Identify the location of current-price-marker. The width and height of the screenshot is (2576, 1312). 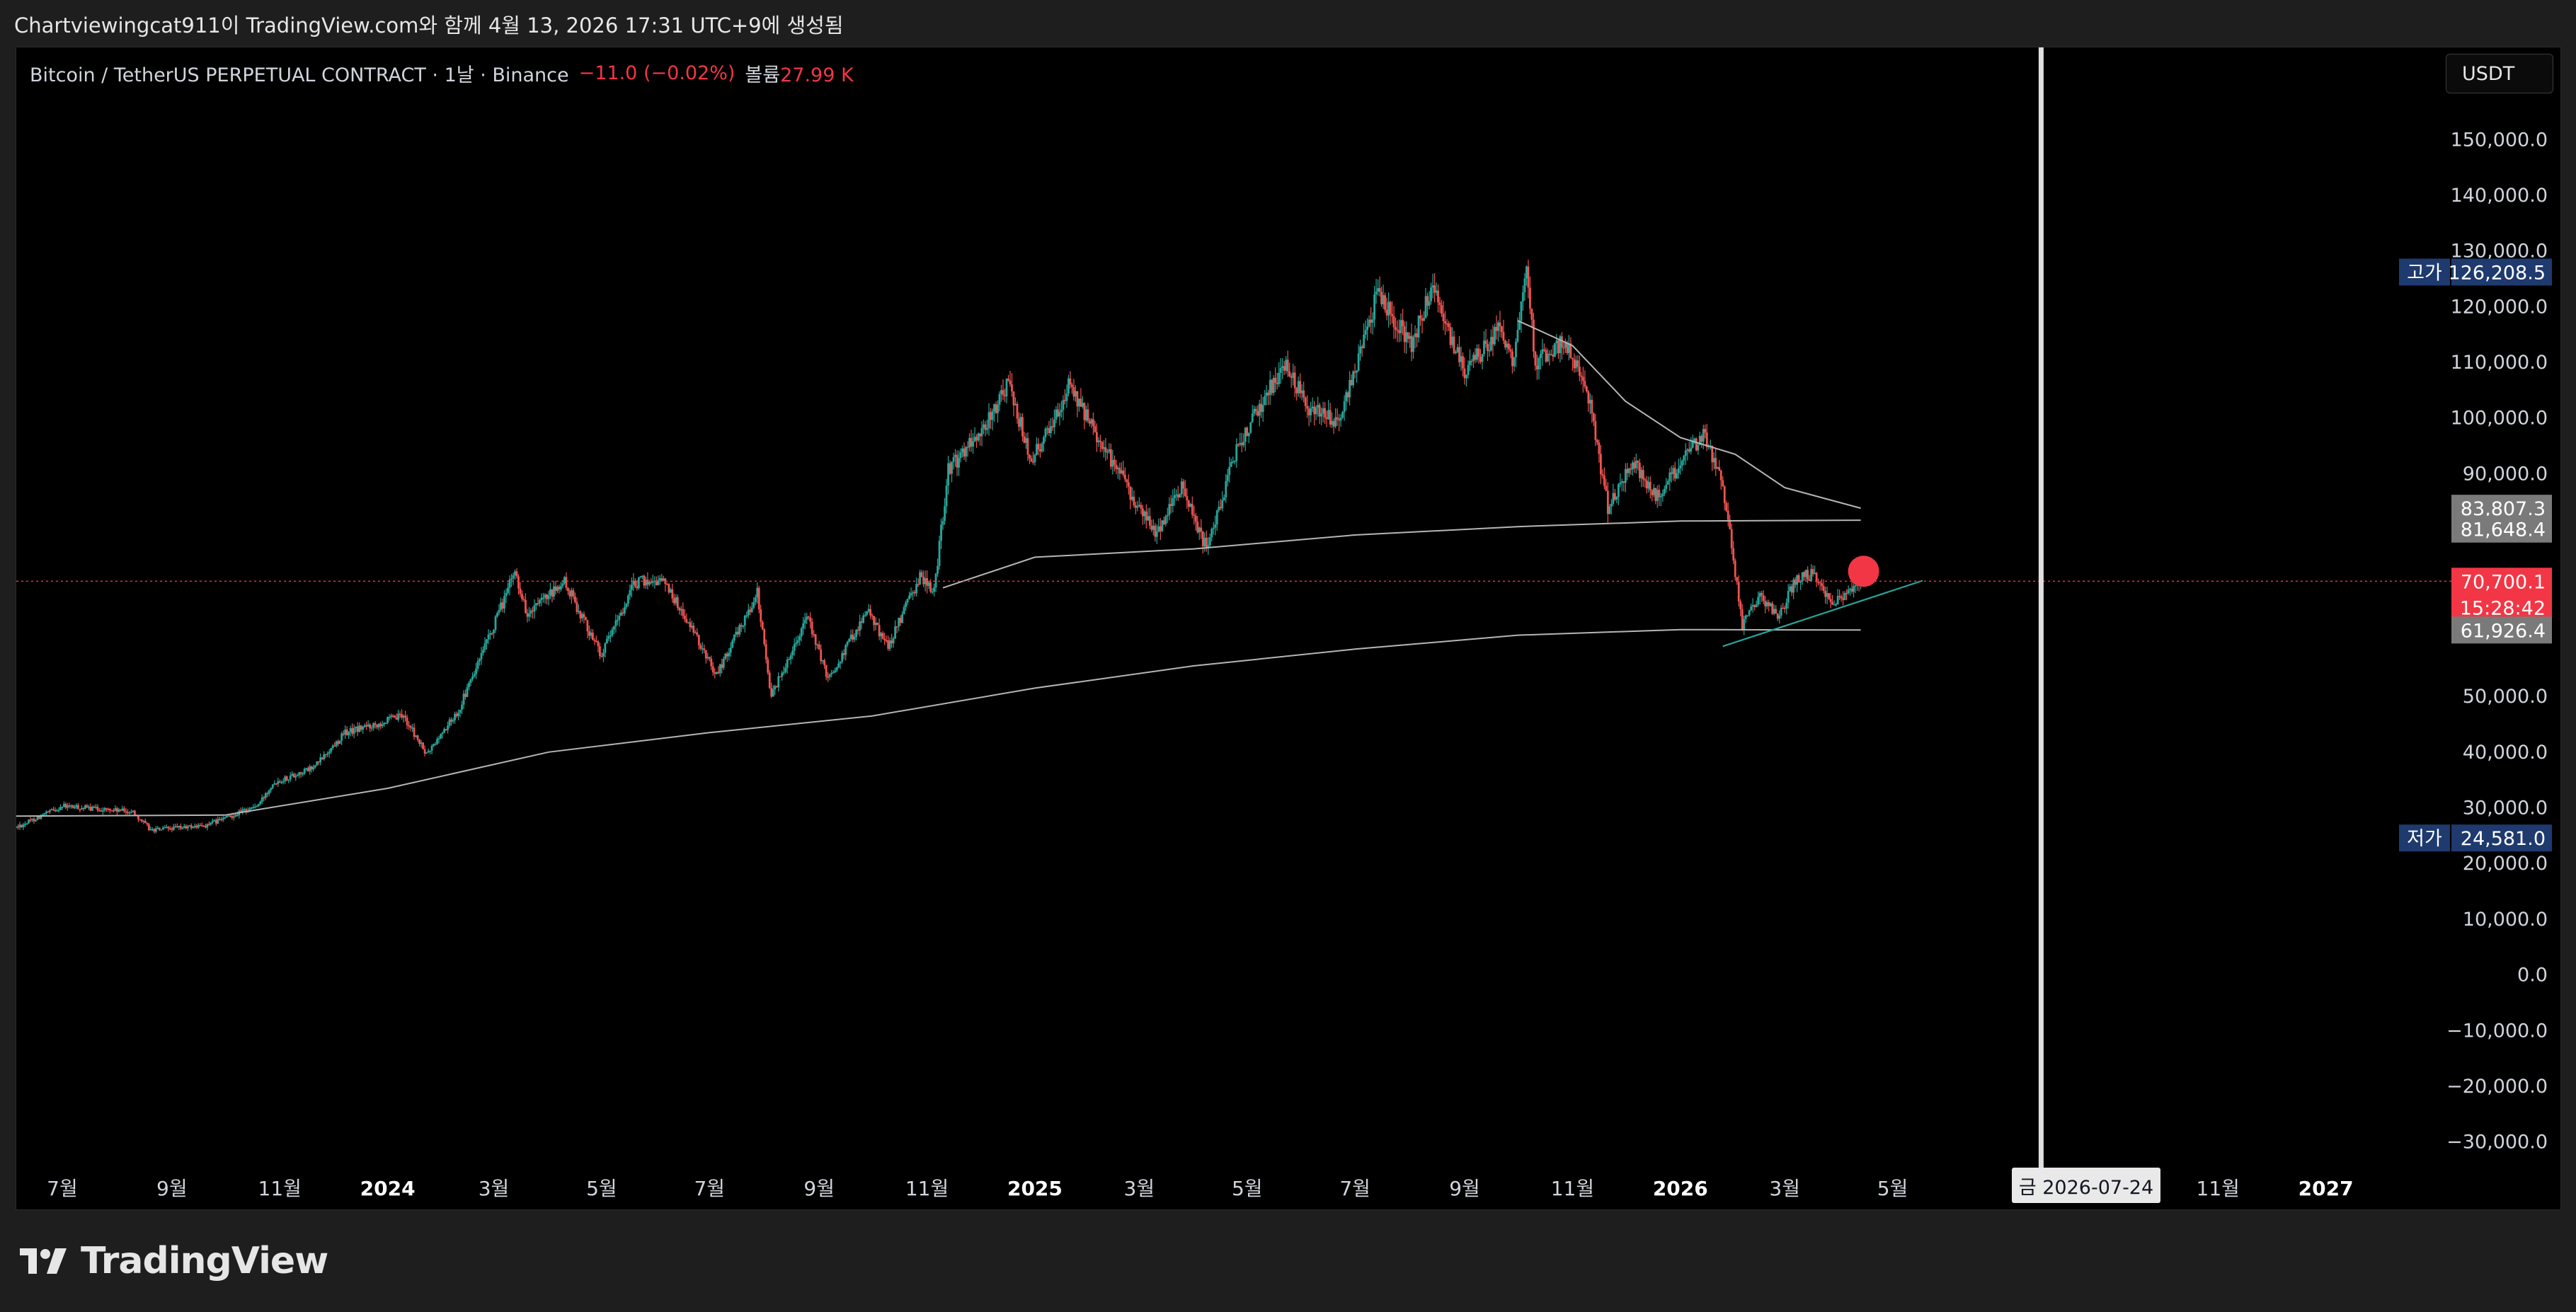
(1863, 571).